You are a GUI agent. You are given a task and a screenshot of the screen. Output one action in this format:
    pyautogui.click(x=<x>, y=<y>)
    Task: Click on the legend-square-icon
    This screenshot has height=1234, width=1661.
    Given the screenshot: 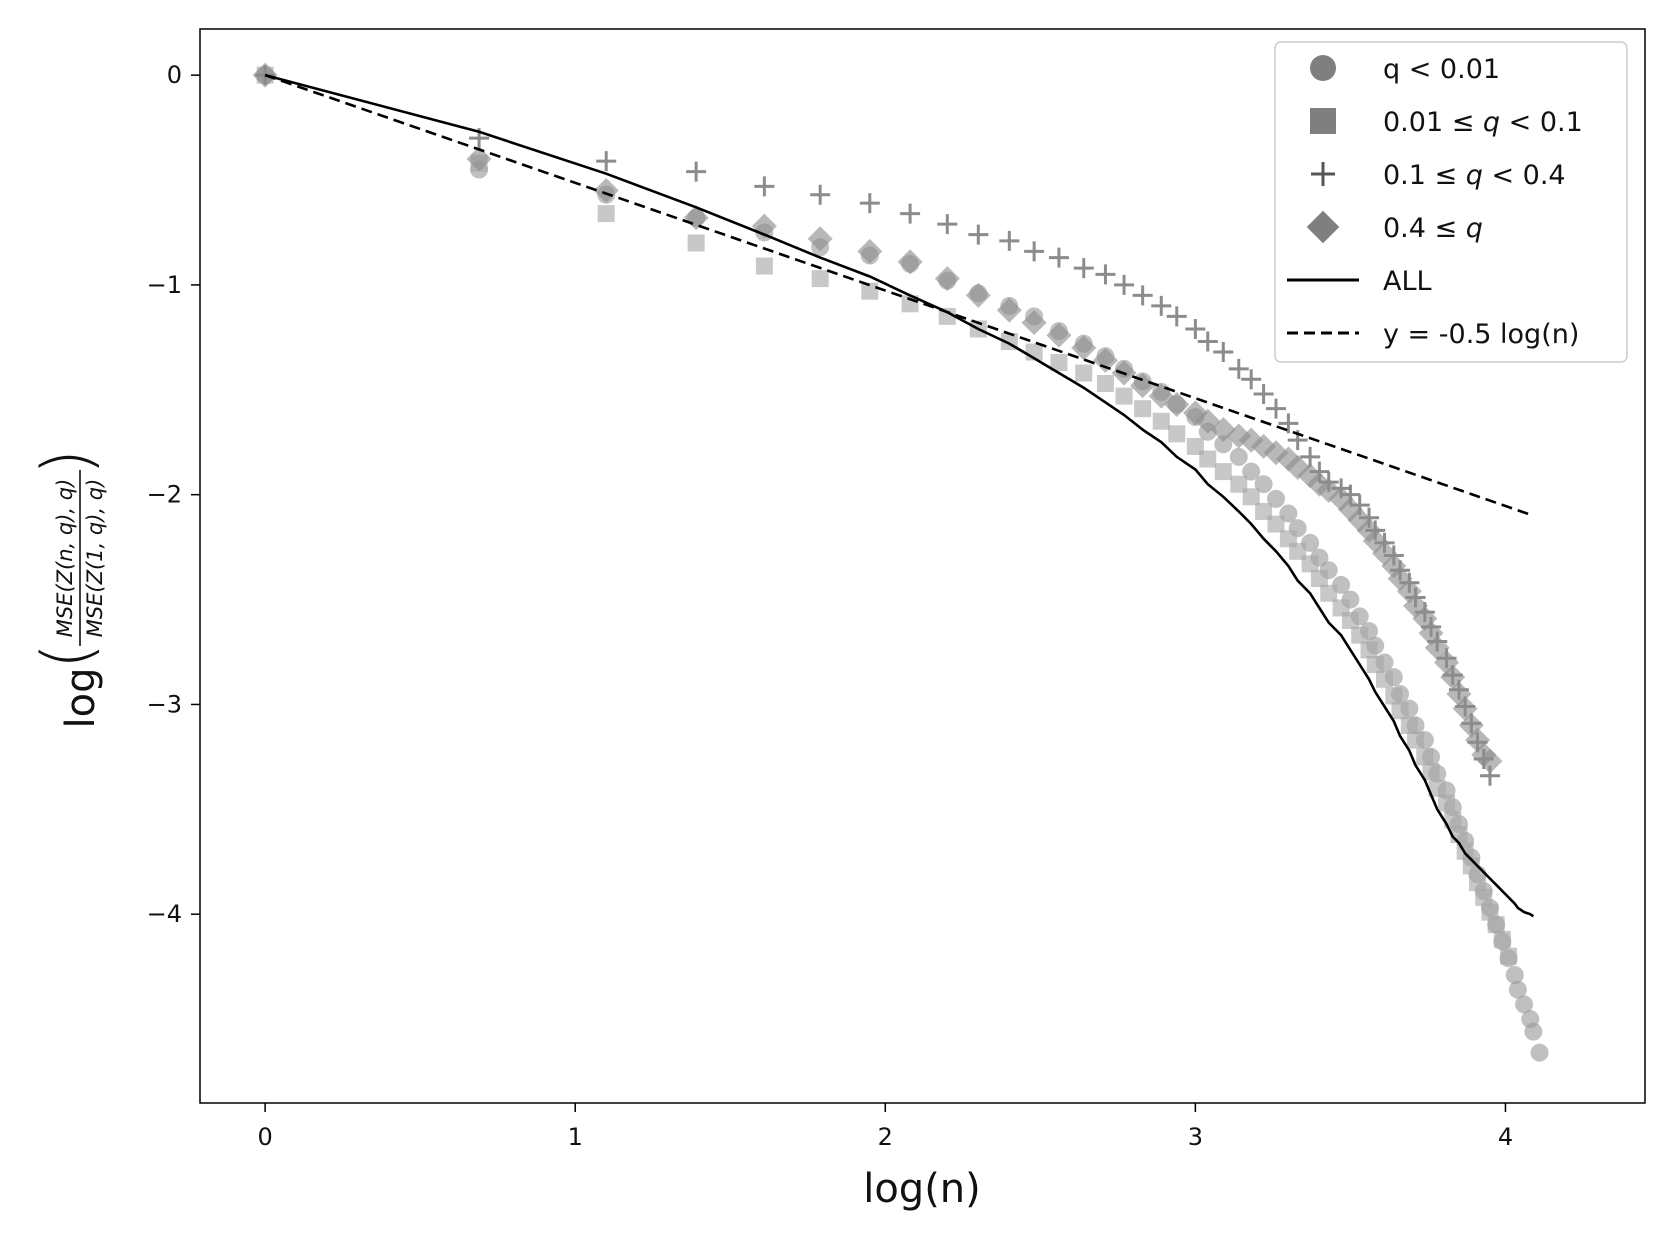 What is the action you would take?
    pyautogui.click(x=1323, y=121)
    